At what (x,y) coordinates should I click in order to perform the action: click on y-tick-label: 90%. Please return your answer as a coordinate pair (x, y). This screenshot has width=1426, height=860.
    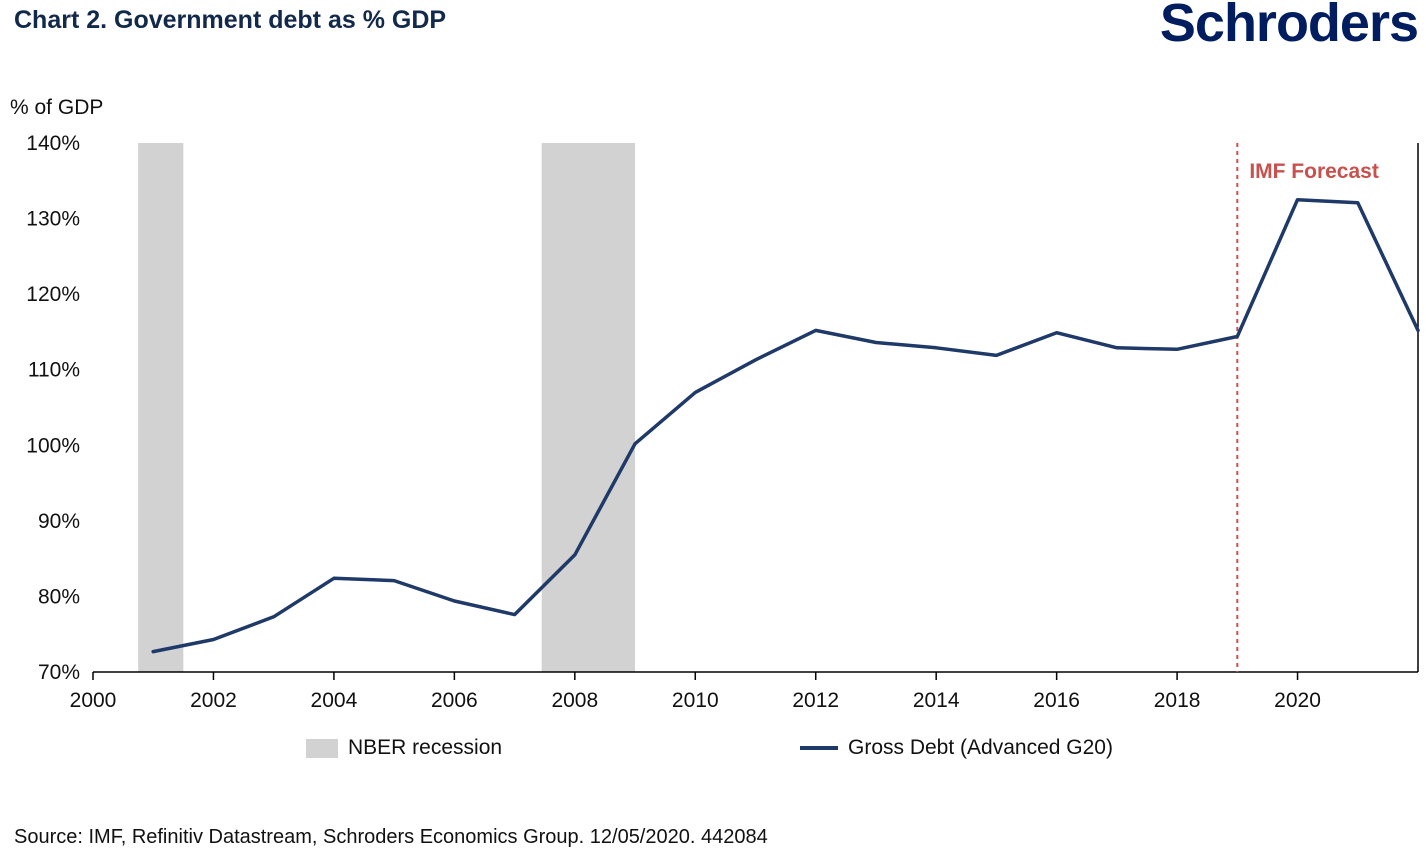
    Looking at the image, I should click on (59, 521).